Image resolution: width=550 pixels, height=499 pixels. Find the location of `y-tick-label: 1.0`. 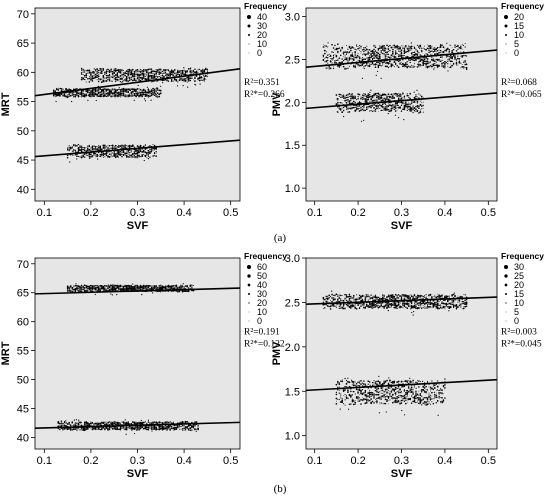

y-tick-label: 1.0 is located at coordinates (292, 189).